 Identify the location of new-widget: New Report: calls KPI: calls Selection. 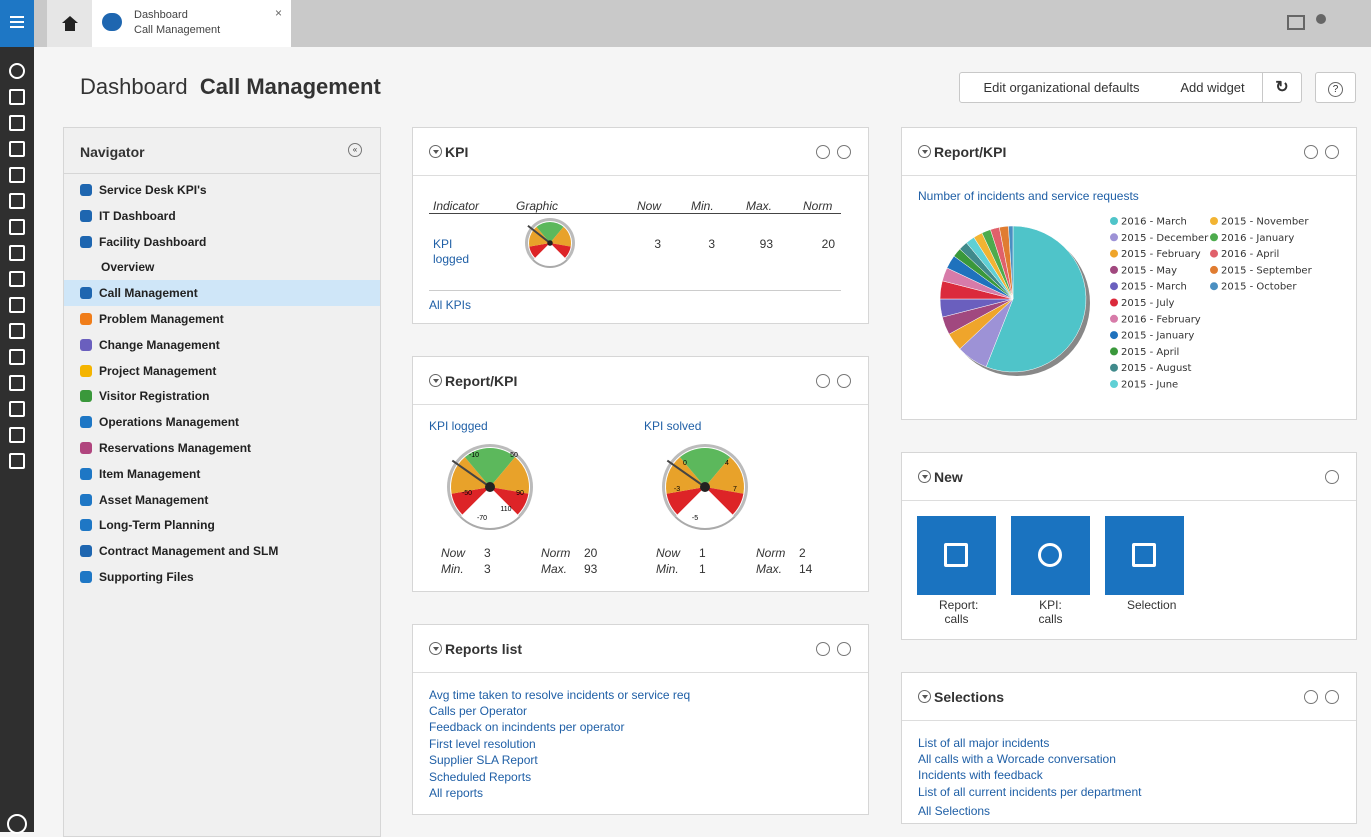
(1129, 546).